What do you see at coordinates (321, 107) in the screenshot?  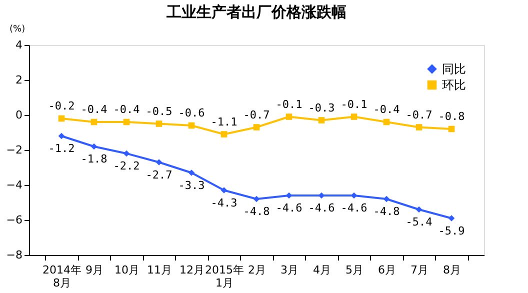 I see `data-label: -0.3` at bounding box center [321, 107].